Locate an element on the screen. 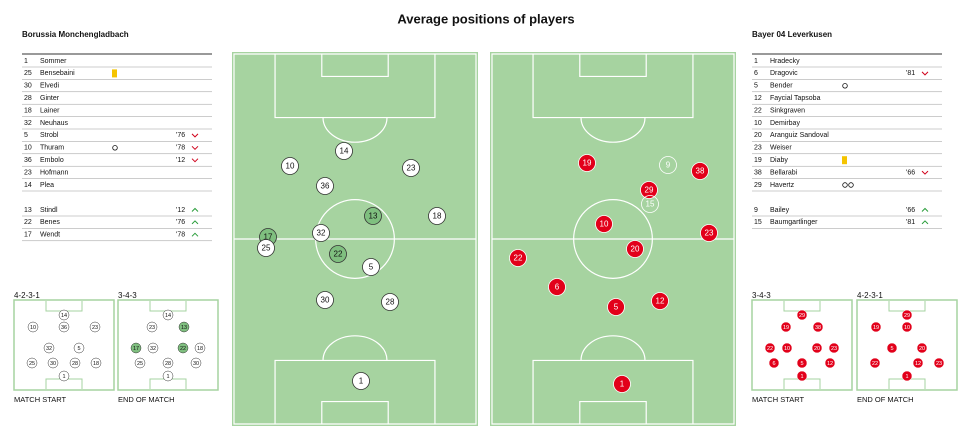 The height and width of the screenshot is (426, 972). marker-number: 25 is located at coordinates (32, 364).